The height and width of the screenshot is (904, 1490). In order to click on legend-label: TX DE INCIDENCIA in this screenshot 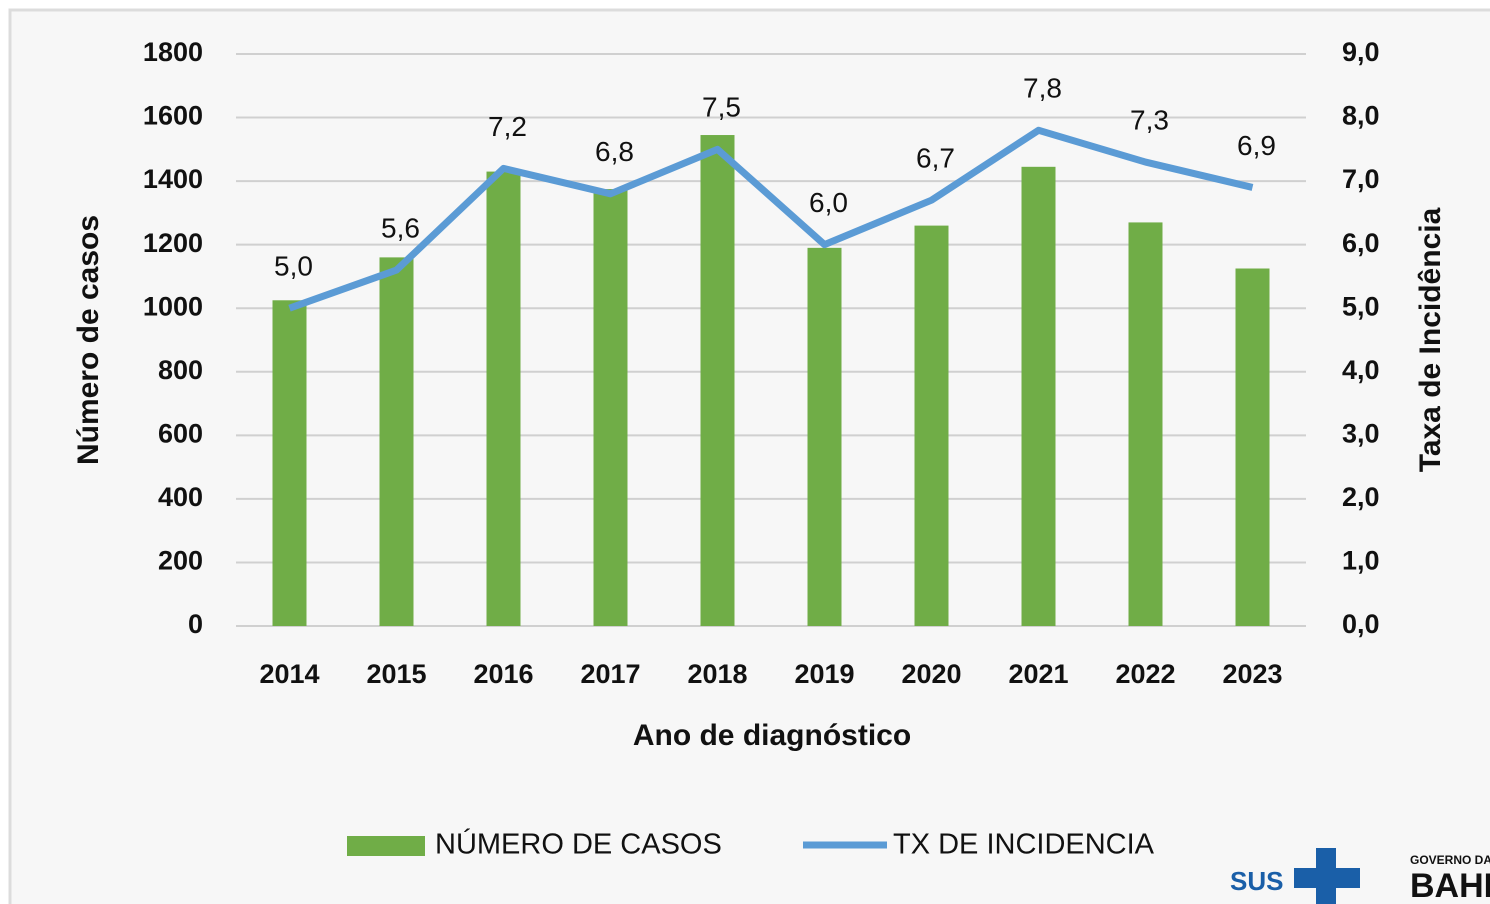, I will do `click(1024, 845)`.